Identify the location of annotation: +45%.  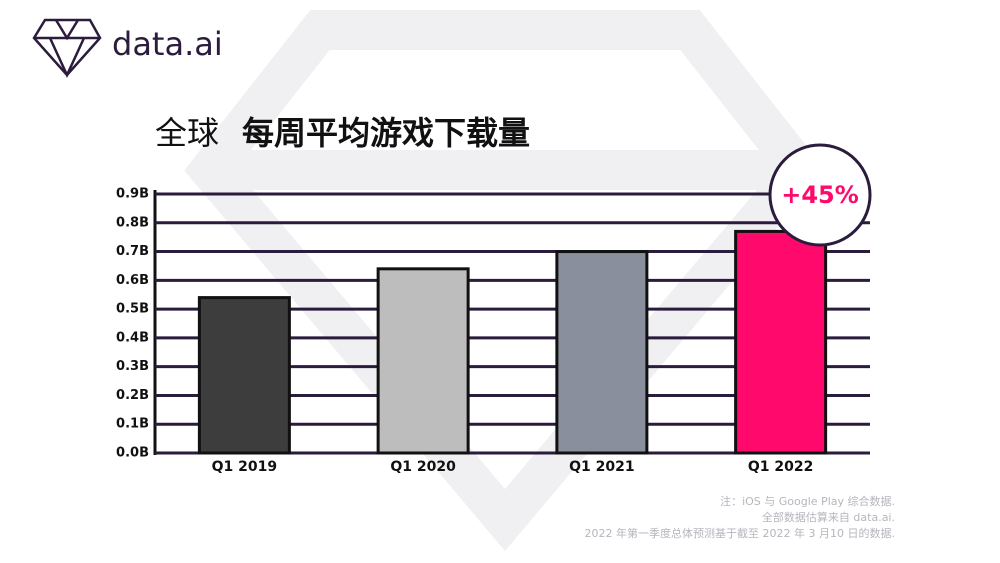
(820, 195).